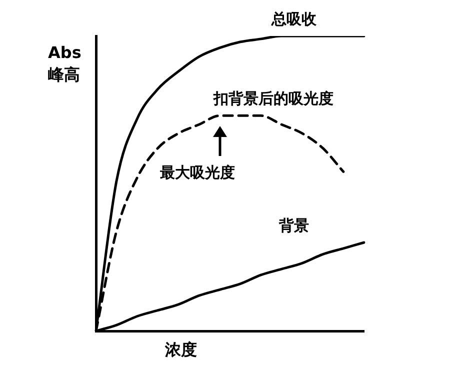  What do you see at coordinates (293, 225) in the screenshot?
I see `series-label: 背景` at bounding box center [293, 225].